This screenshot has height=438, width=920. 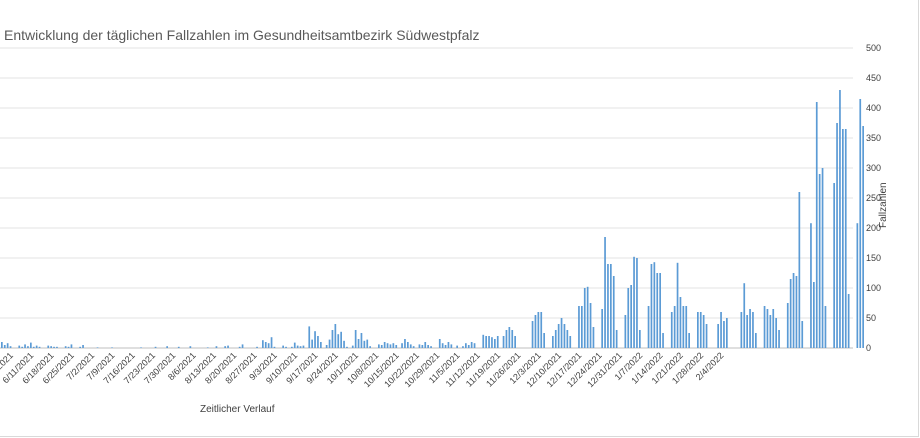 I want to click on y-tick-label: 200, so click(x=873, y=228).